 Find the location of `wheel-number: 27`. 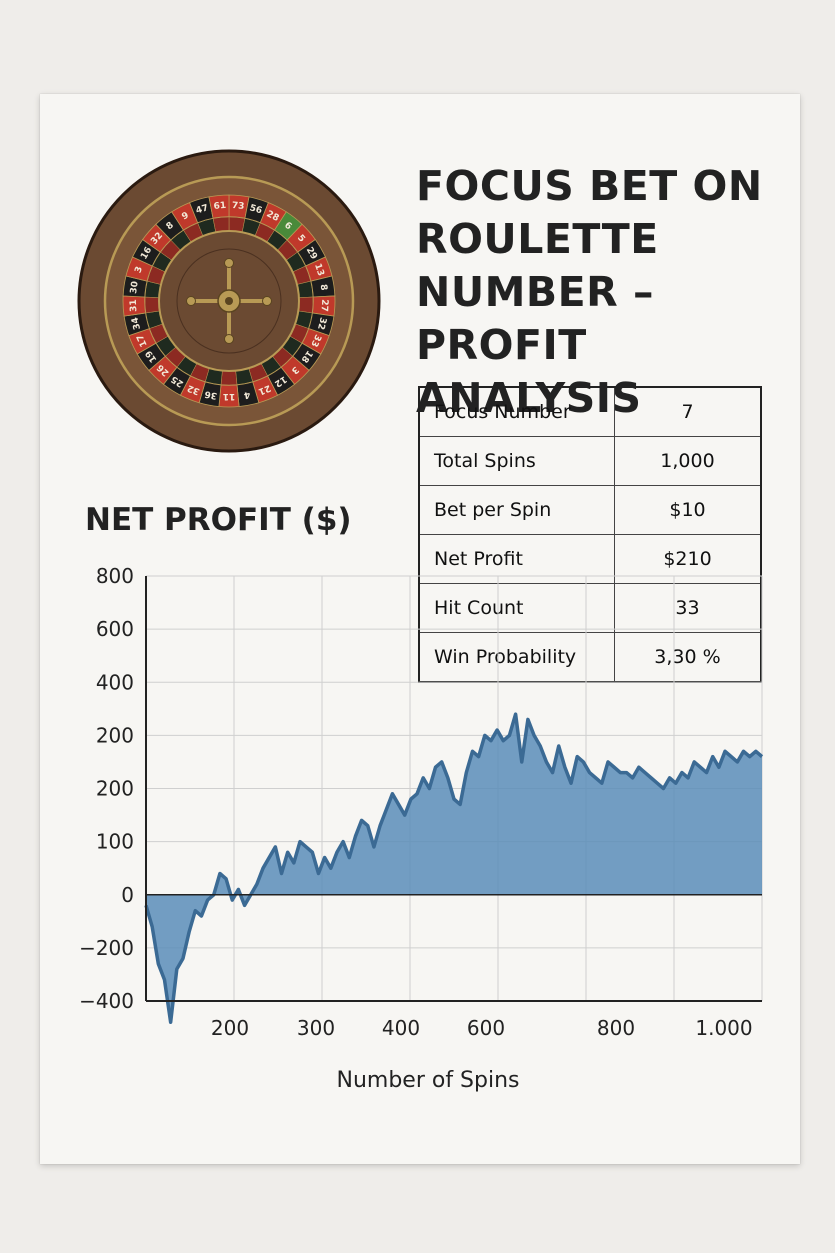

wheel-number: 27 is located at coordinates (324, 305).